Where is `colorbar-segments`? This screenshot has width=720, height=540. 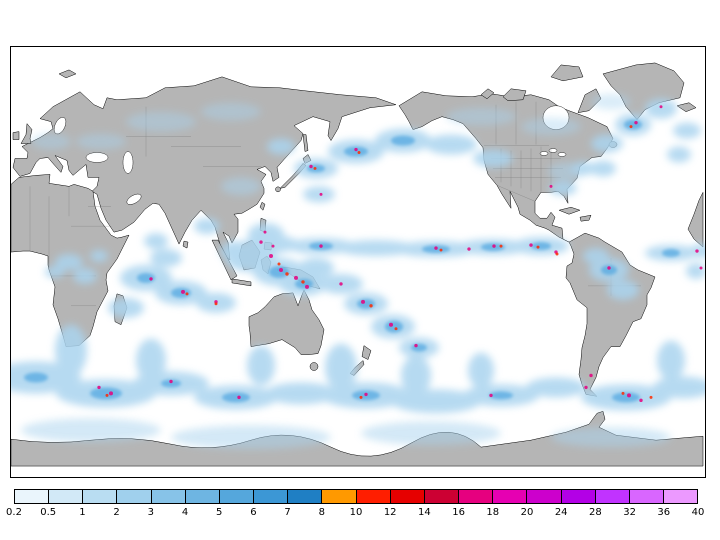 colorbar-segments is located at coordinates (356, 496).